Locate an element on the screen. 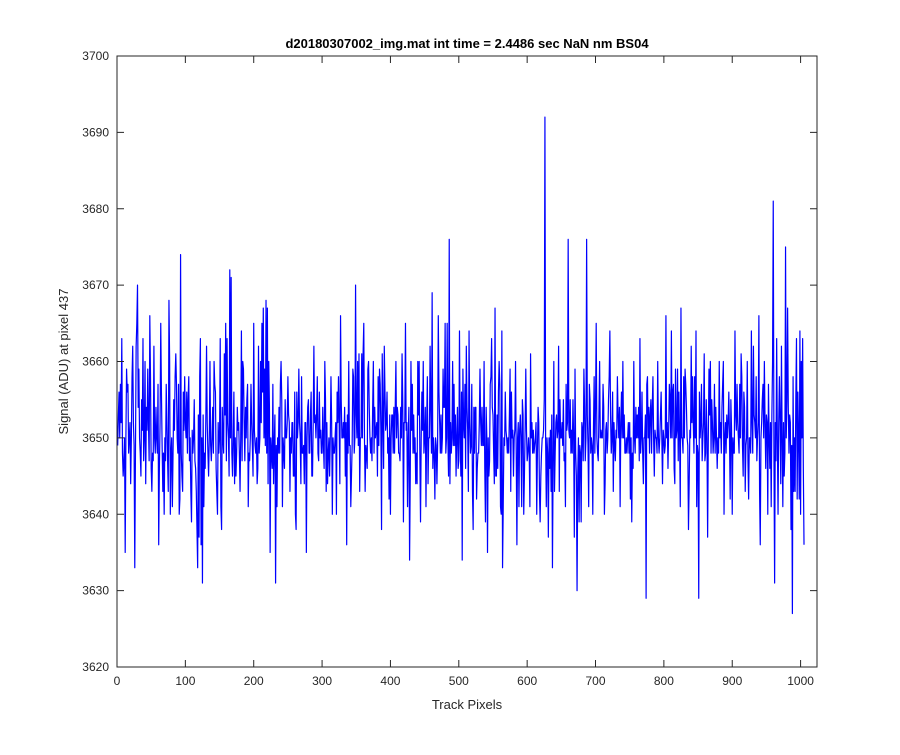  x-tick-label: 0 is located at coordinates (117, 681).